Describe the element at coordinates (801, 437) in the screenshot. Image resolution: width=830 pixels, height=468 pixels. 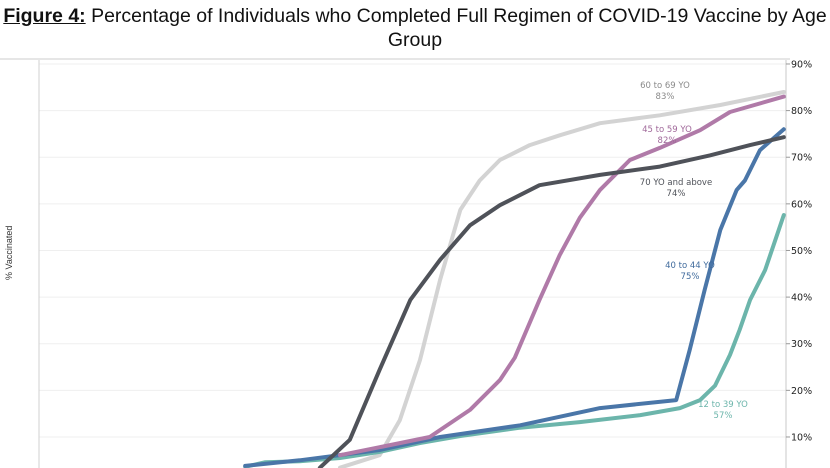
I see `y-tick-label: 10%` at that location.